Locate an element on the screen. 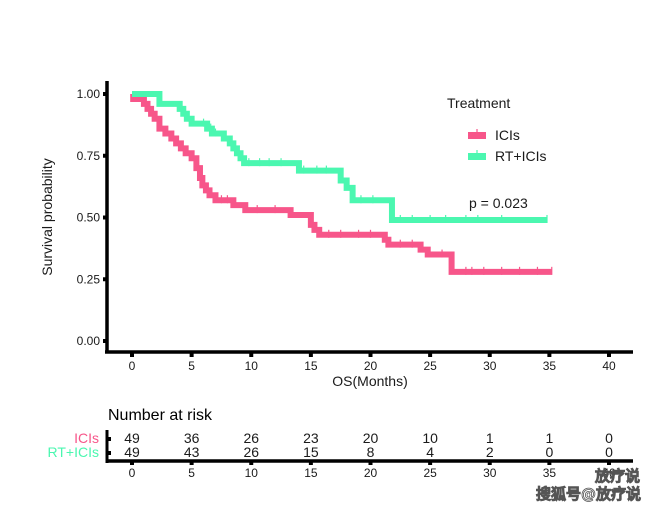 Image resolution: width=661 pixels, height=512 pixels. y-tick-label: 0.00 is located at coordinates (89, 341).